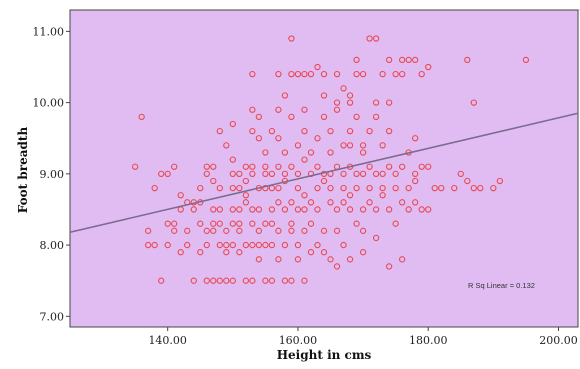 This screenshot has width=580, height=369. What do you see at coordinates (49, 103) in the screenshot?
I see `y-tick-label: 10.00` at bounding box center [49, 103].